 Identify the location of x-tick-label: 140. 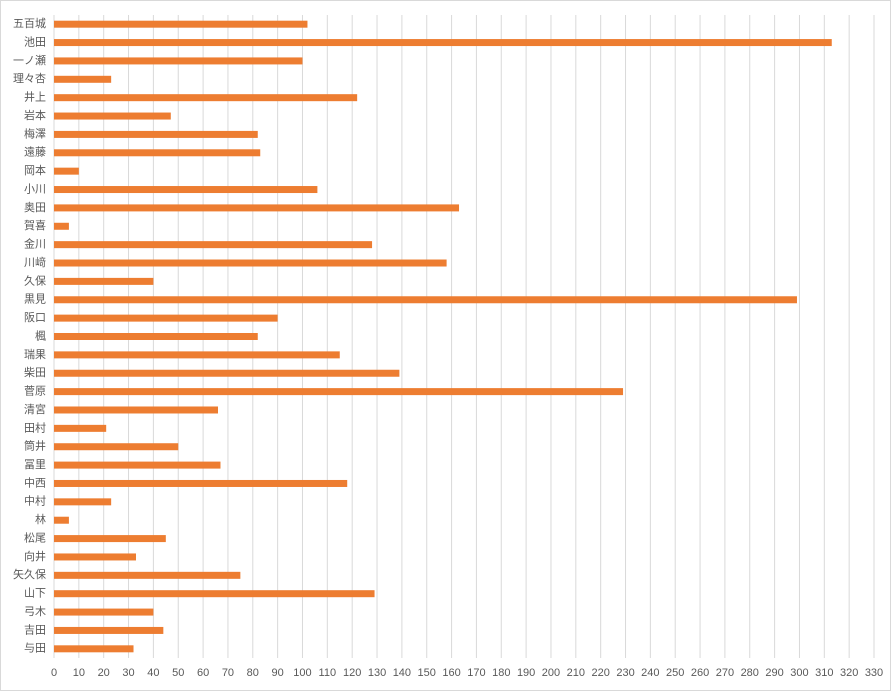
(402, 673).